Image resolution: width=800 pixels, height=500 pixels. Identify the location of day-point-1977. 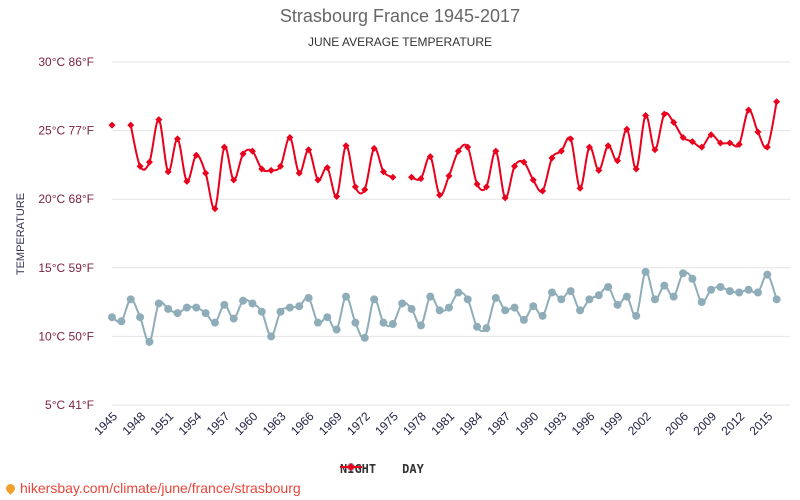
(412, 177).